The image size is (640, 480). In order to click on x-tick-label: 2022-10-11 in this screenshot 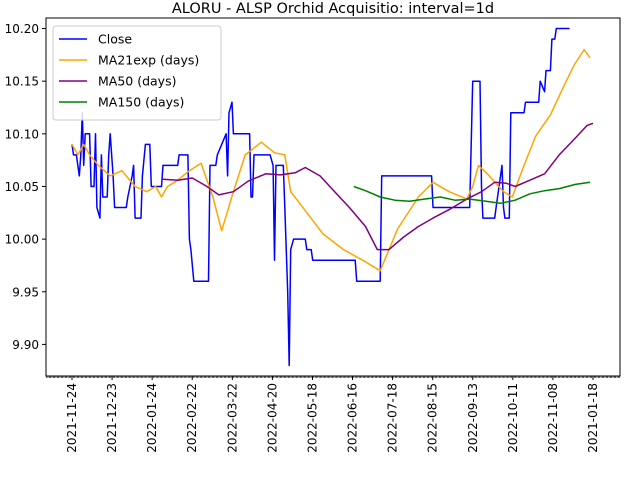, I will do `click(513, 418)`.